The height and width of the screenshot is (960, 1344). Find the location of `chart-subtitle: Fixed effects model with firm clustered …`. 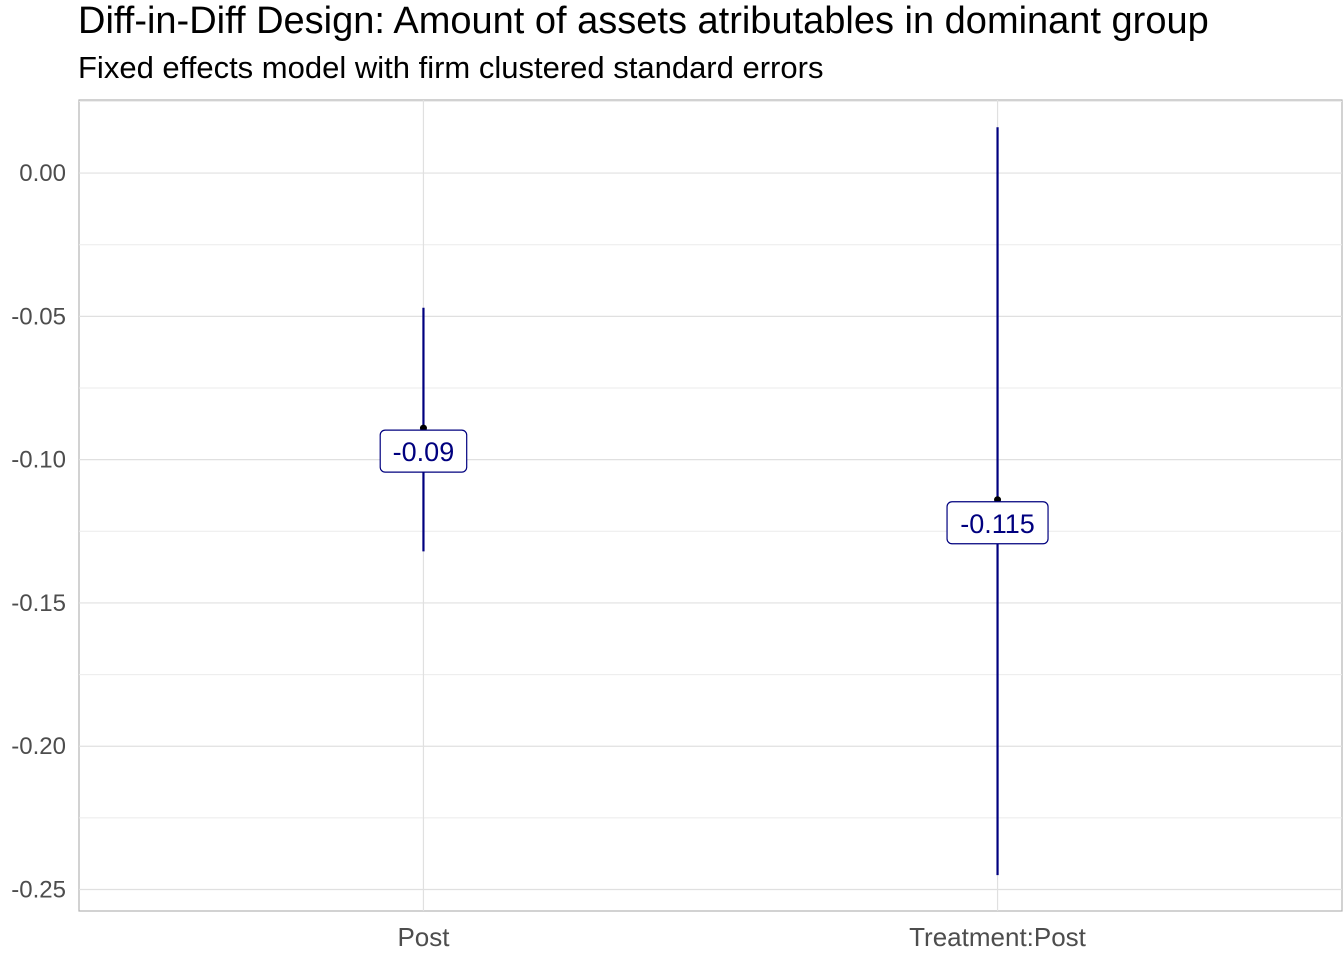

chart-subtitle: Fixed effects model with firm clustered … is located at coordinates (451, 67).